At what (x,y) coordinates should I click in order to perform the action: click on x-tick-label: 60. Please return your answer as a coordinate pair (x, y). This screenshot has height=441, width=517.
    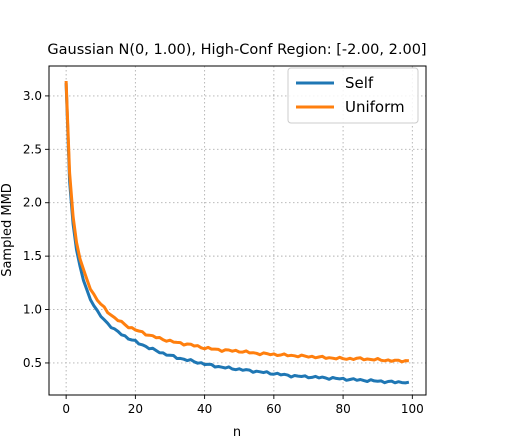
    Looking at the image, I should click on (273, 409).